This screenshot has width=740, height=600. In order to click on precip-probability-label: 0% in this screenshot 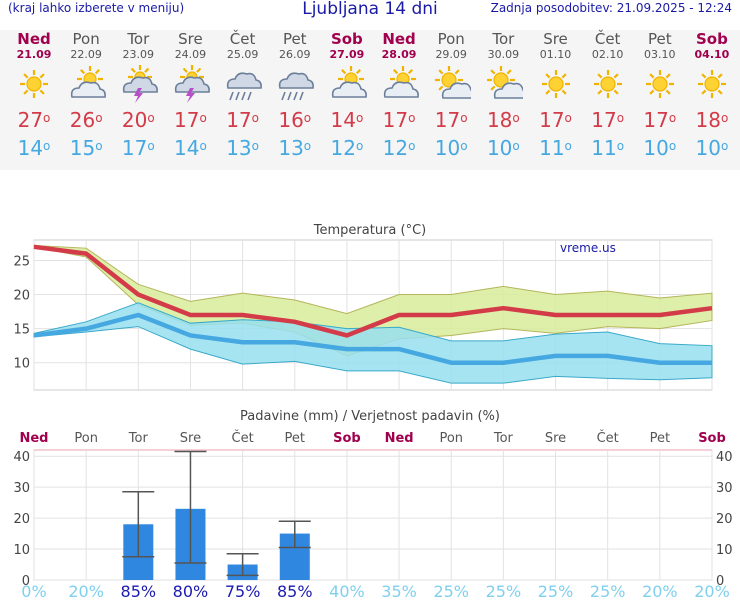, I will do `click(33, 591)`.